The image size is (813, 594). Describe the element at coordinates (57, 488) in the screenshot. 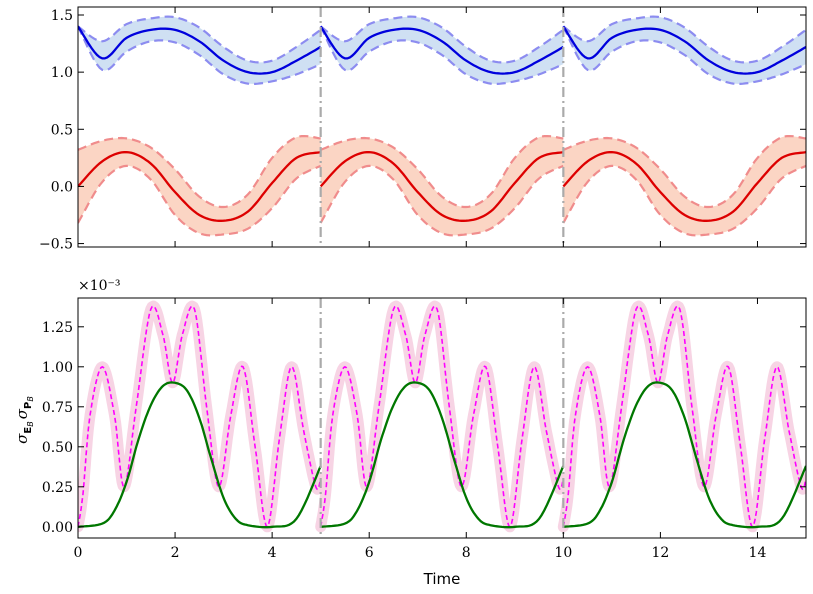

I see `y-tick-label-1: 0.25` at that location.